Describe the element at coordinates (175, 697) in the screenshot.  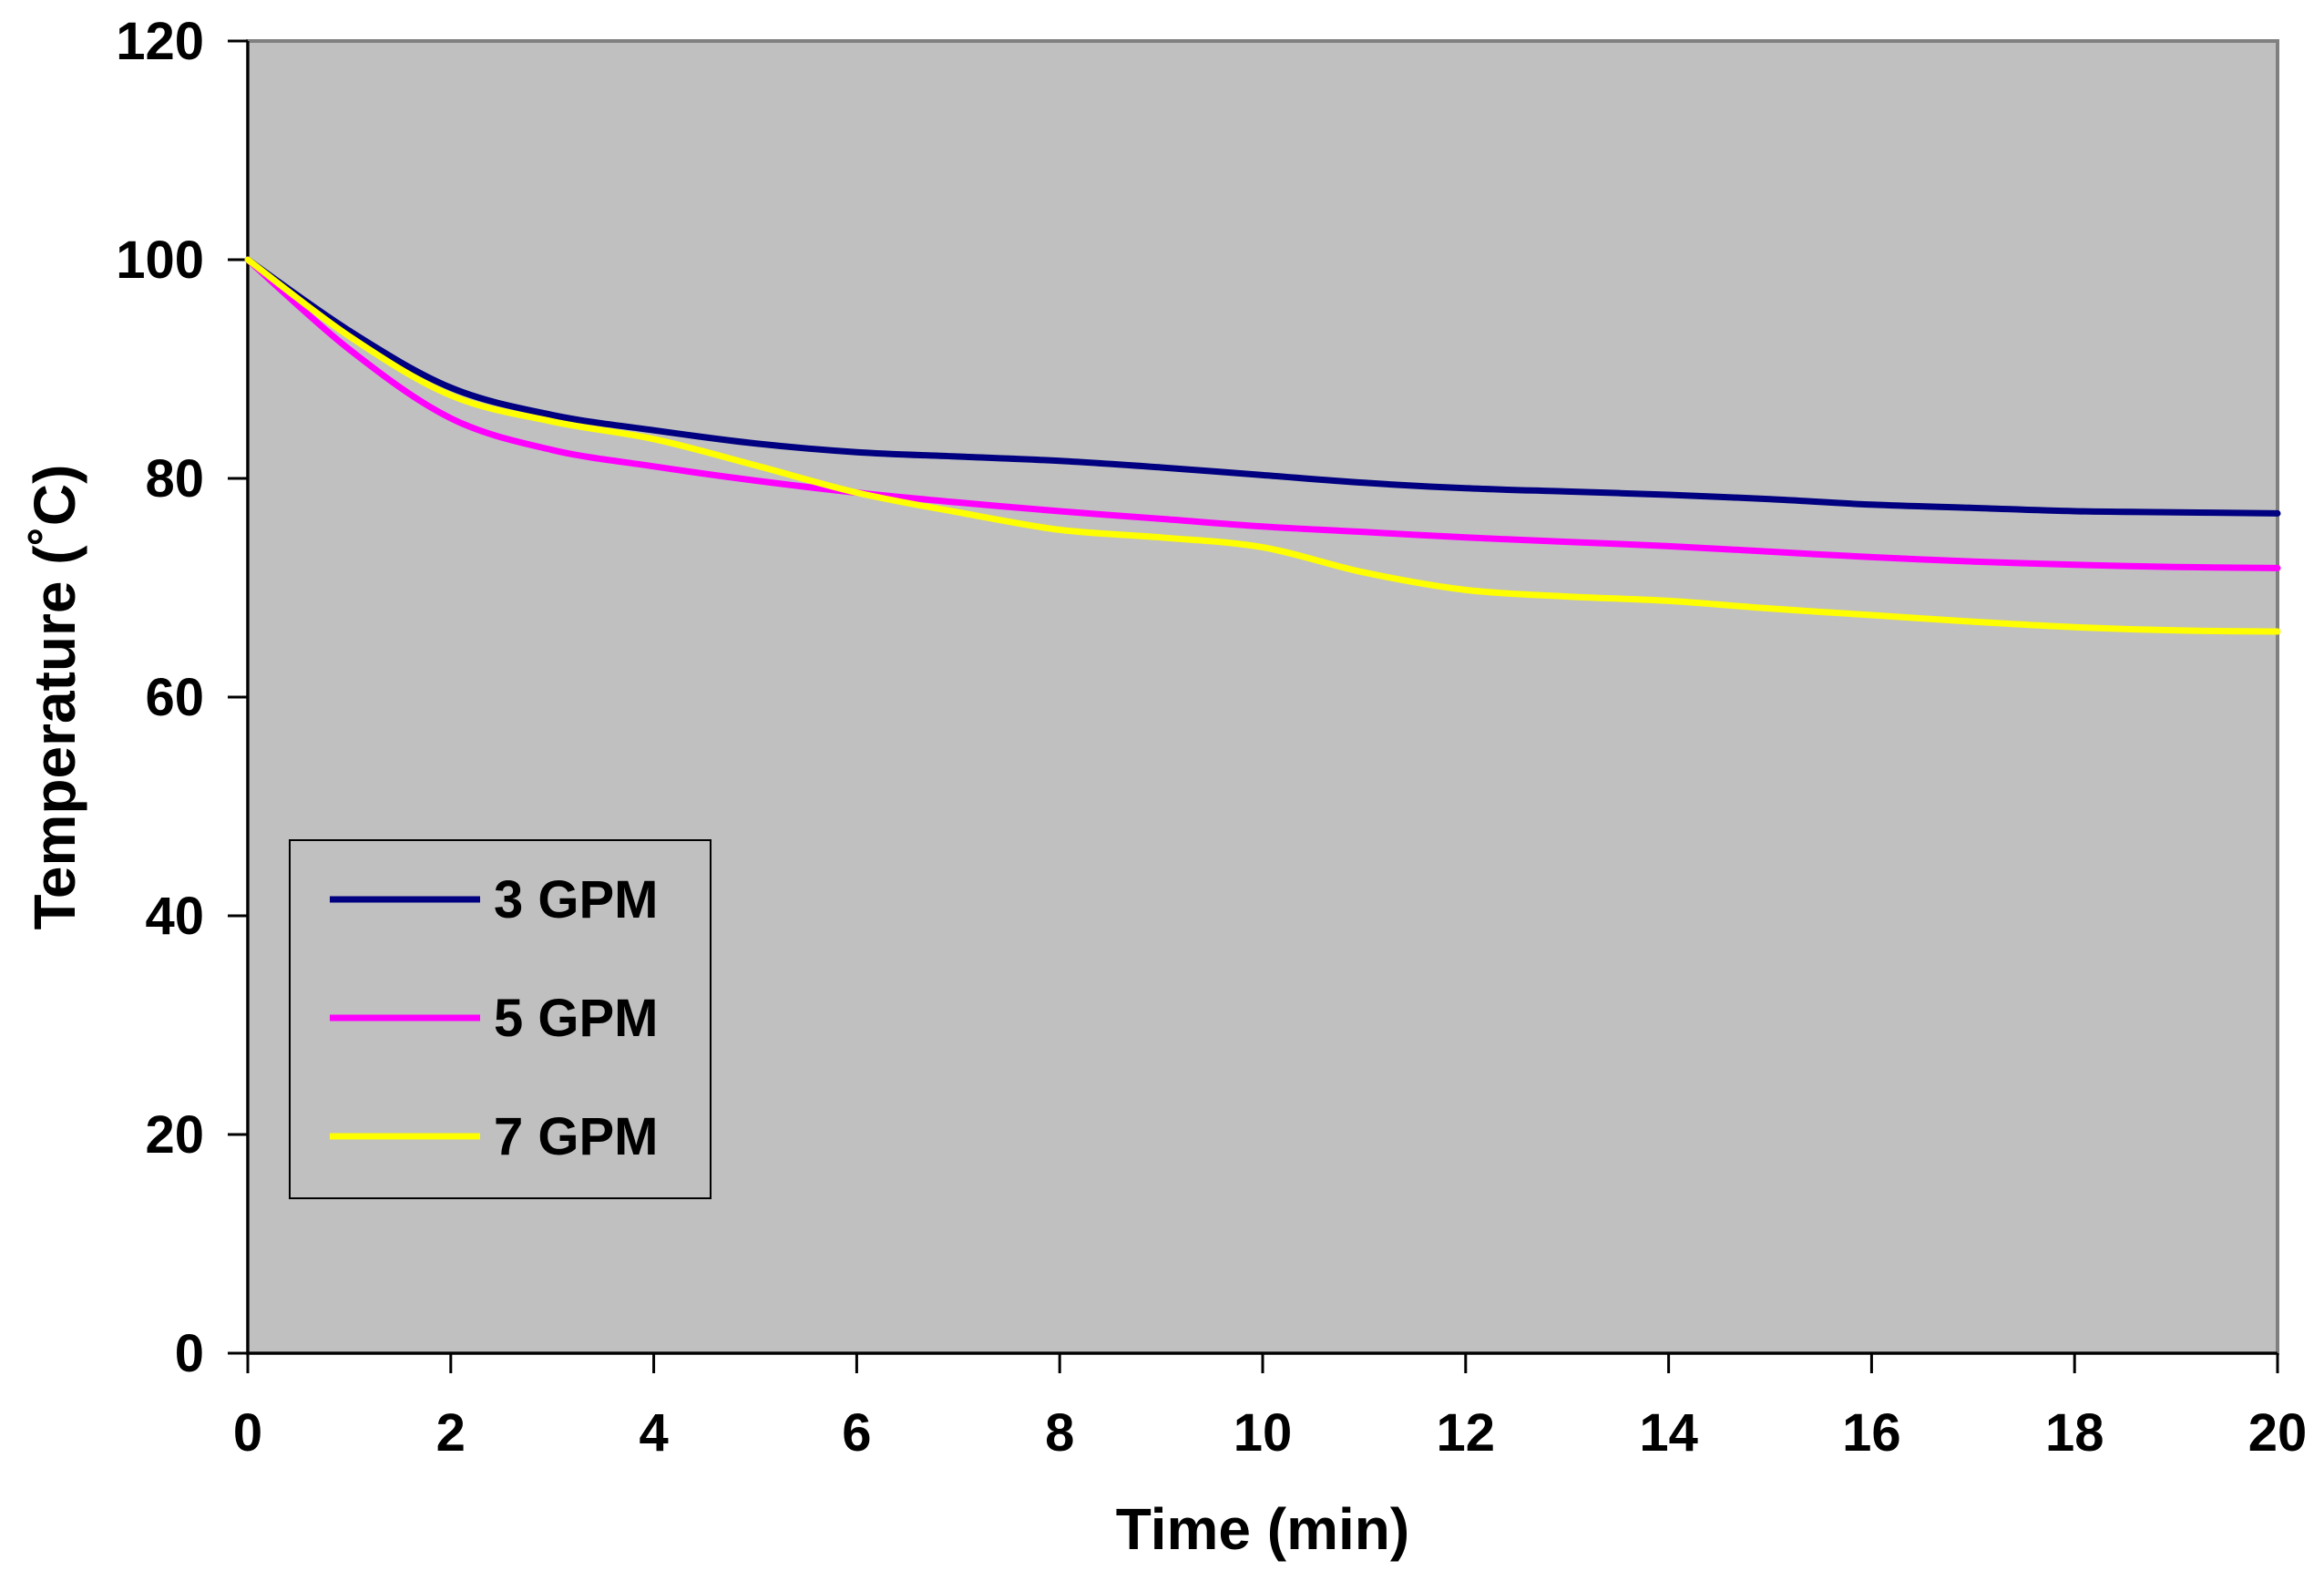
I see `y-tick-label: 60` at that location.